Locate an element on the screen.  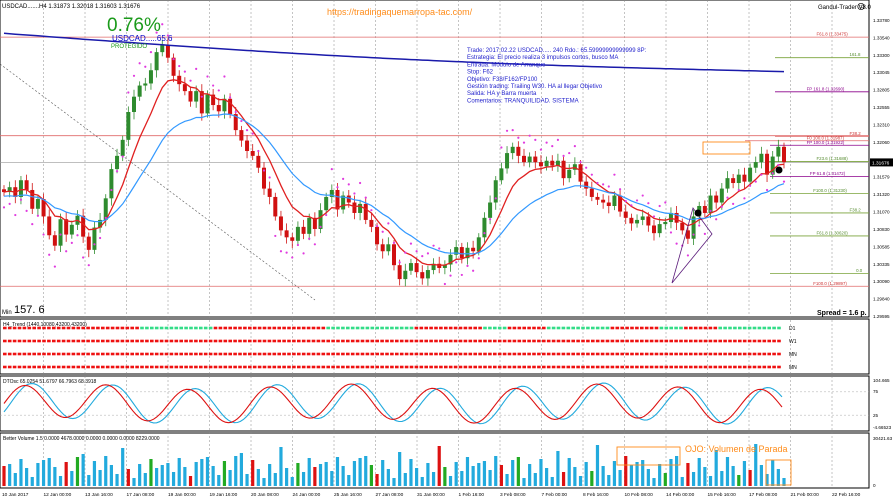
price-tick-label: 1.31070 is located at coordinates (881, 212).